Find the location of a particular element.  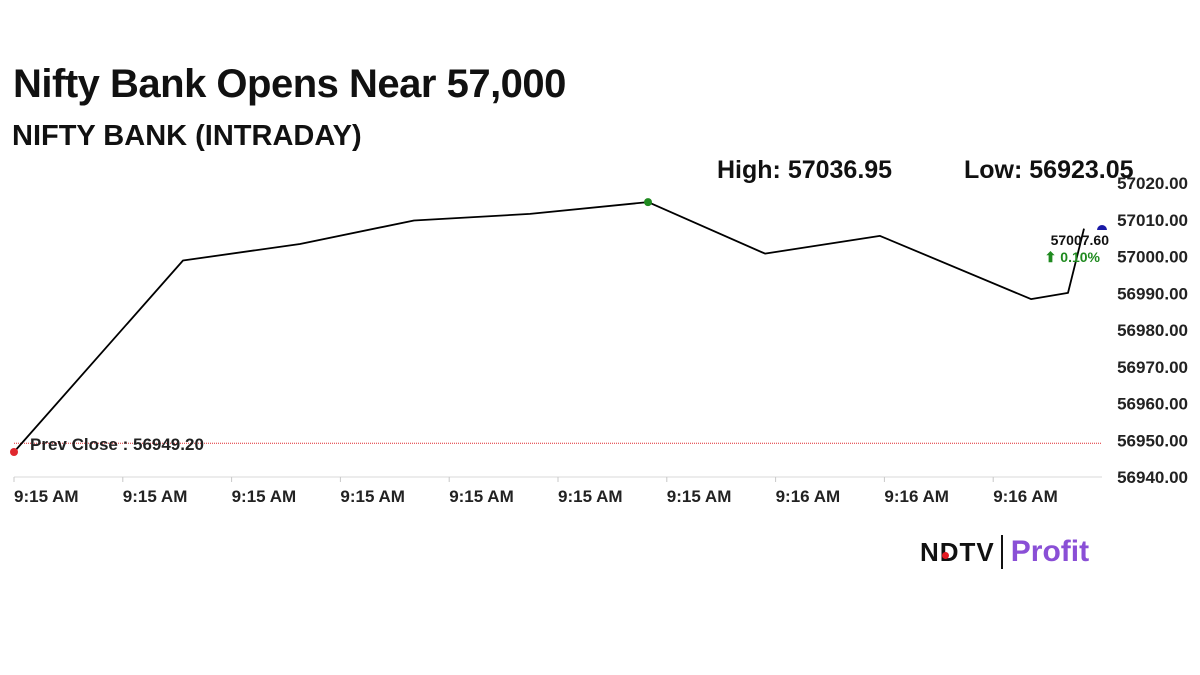

headline: Nifty Bank Opens Near 57,000 is located at coordinates (289, 84).